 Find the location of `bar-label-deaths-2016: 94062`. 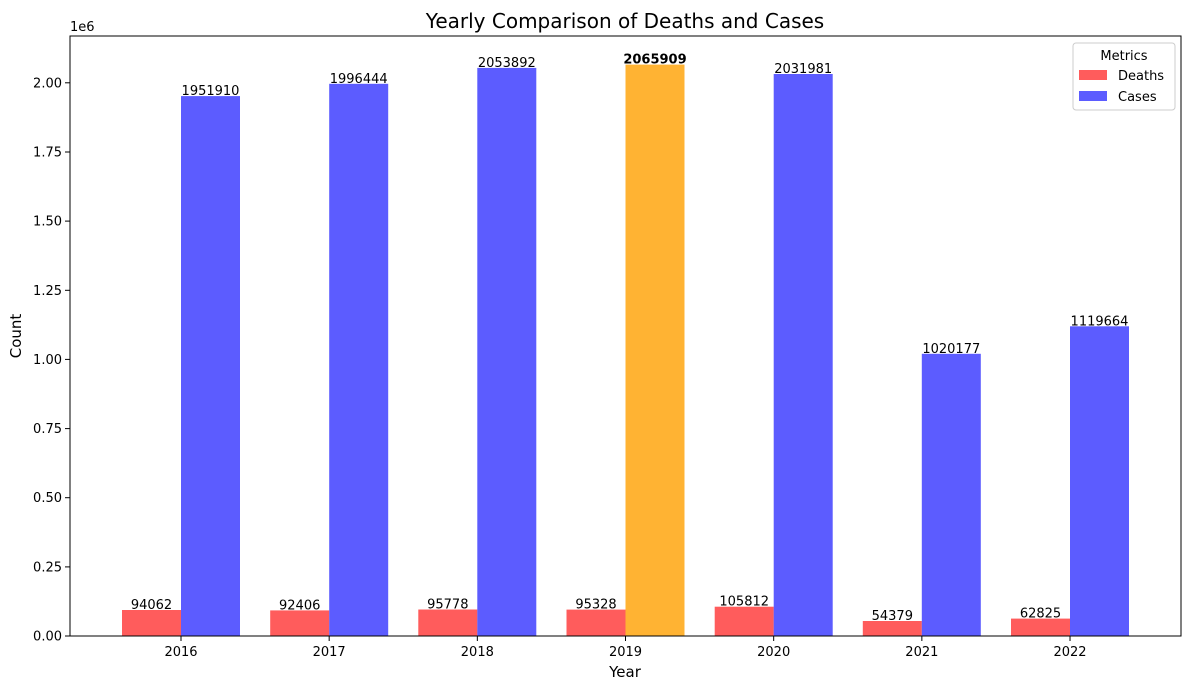

bar-label-deaths-2016: 94062 is located at coordinates (151, 605).